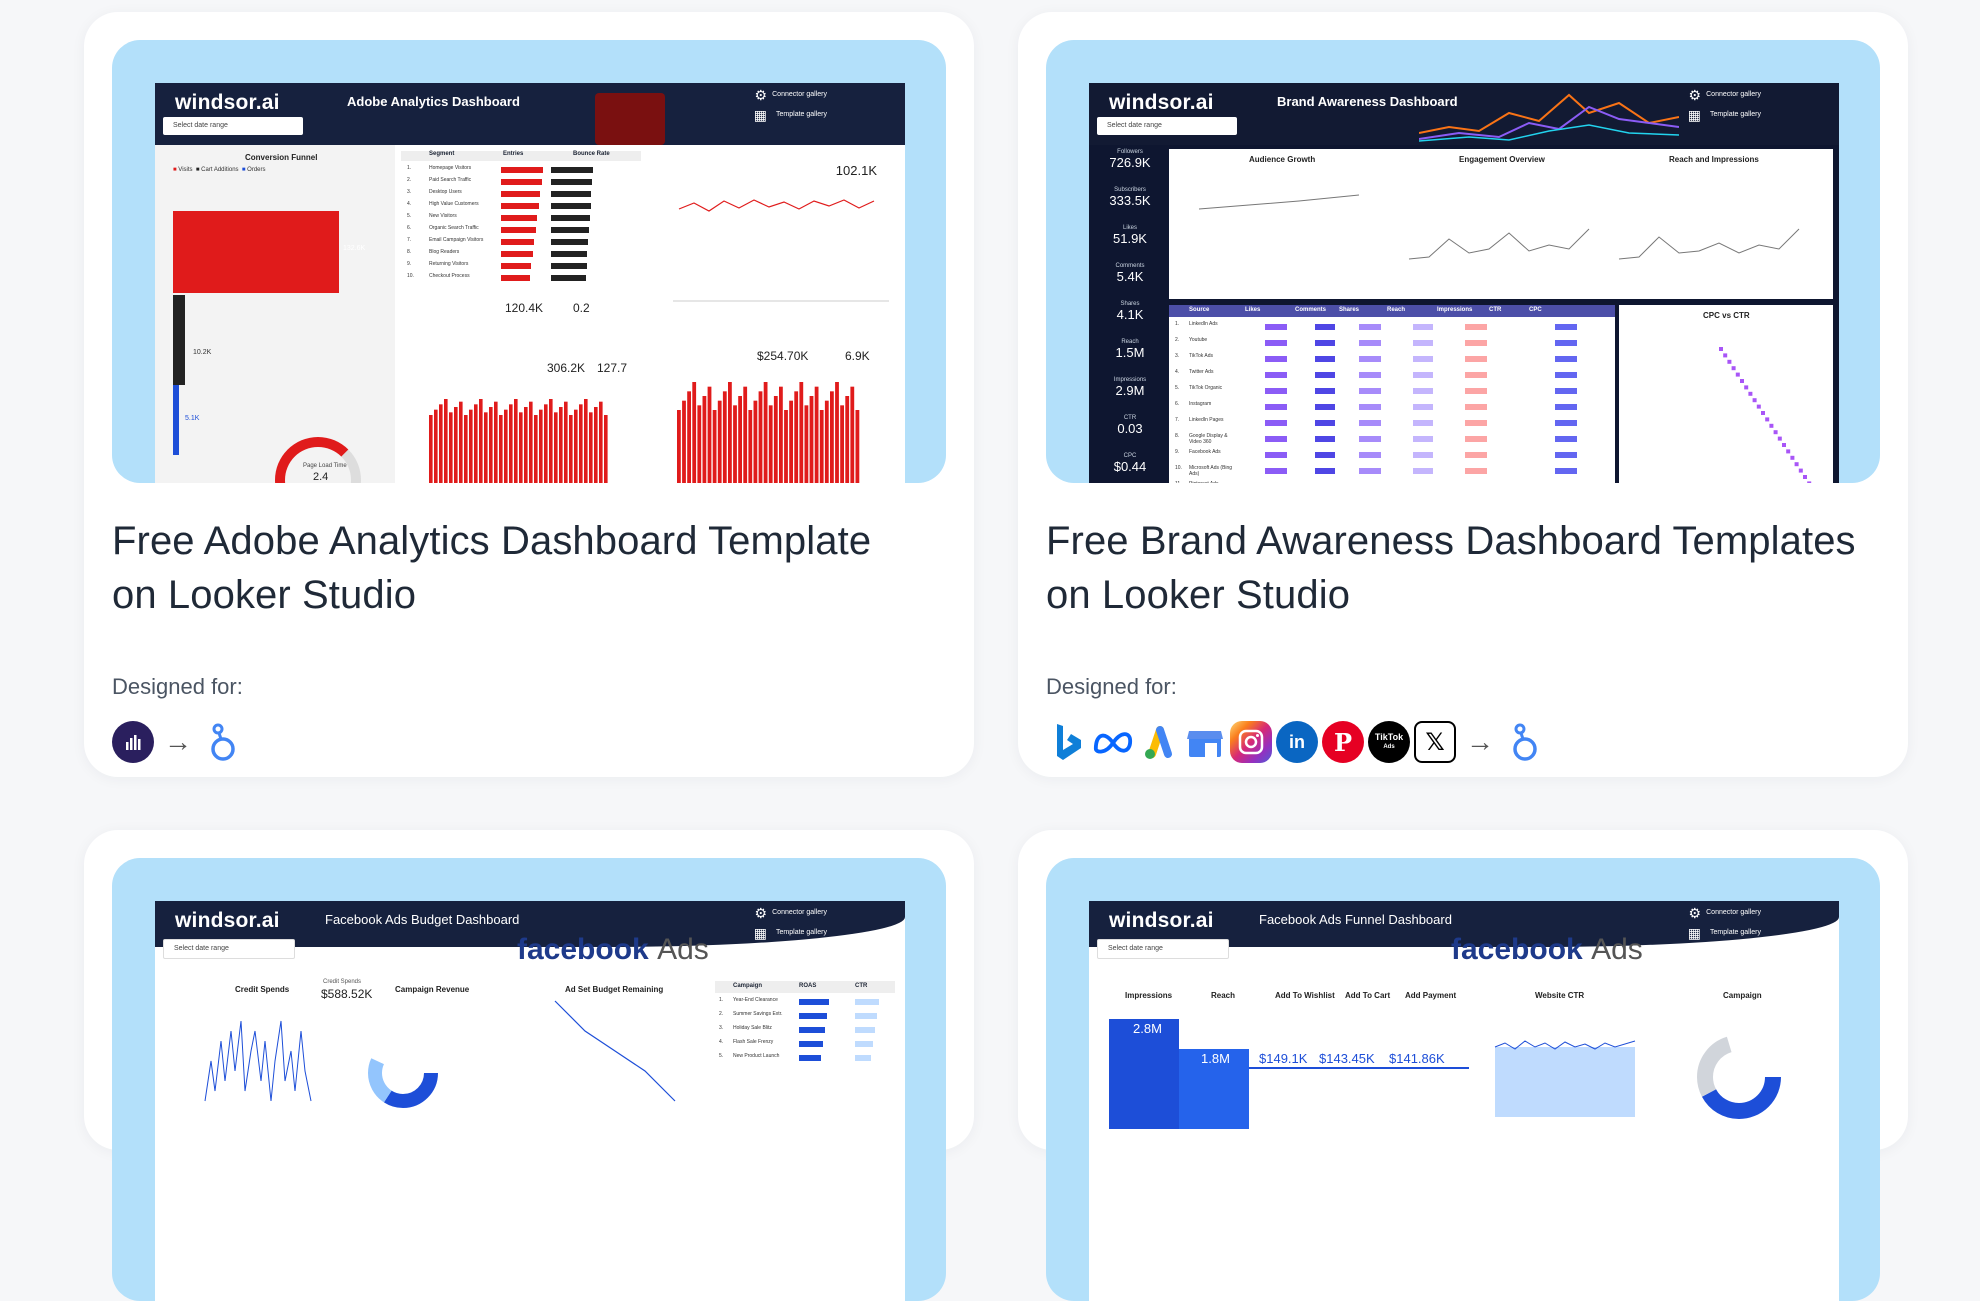 This screenshot has height=1301, width=1980. Describe the element at coordinates (179, 340) in the screenshot. I see `funnel-bar-cart` at that location.